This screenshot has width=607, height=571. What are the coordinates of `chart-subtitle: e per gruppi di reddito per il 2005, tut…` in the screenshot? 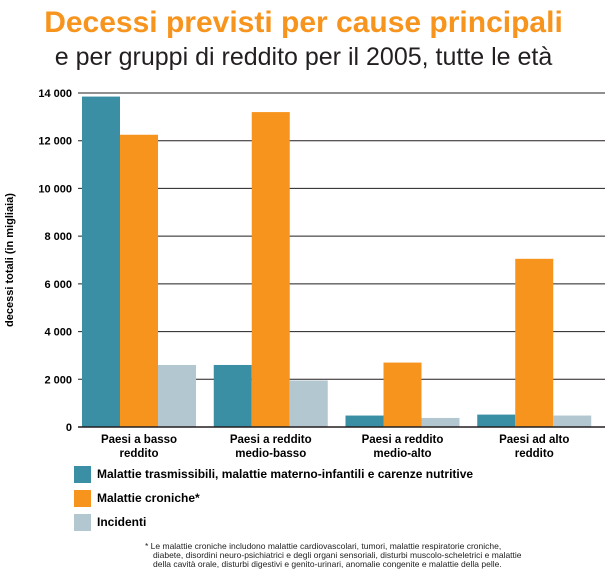 It's located at (303, 57).